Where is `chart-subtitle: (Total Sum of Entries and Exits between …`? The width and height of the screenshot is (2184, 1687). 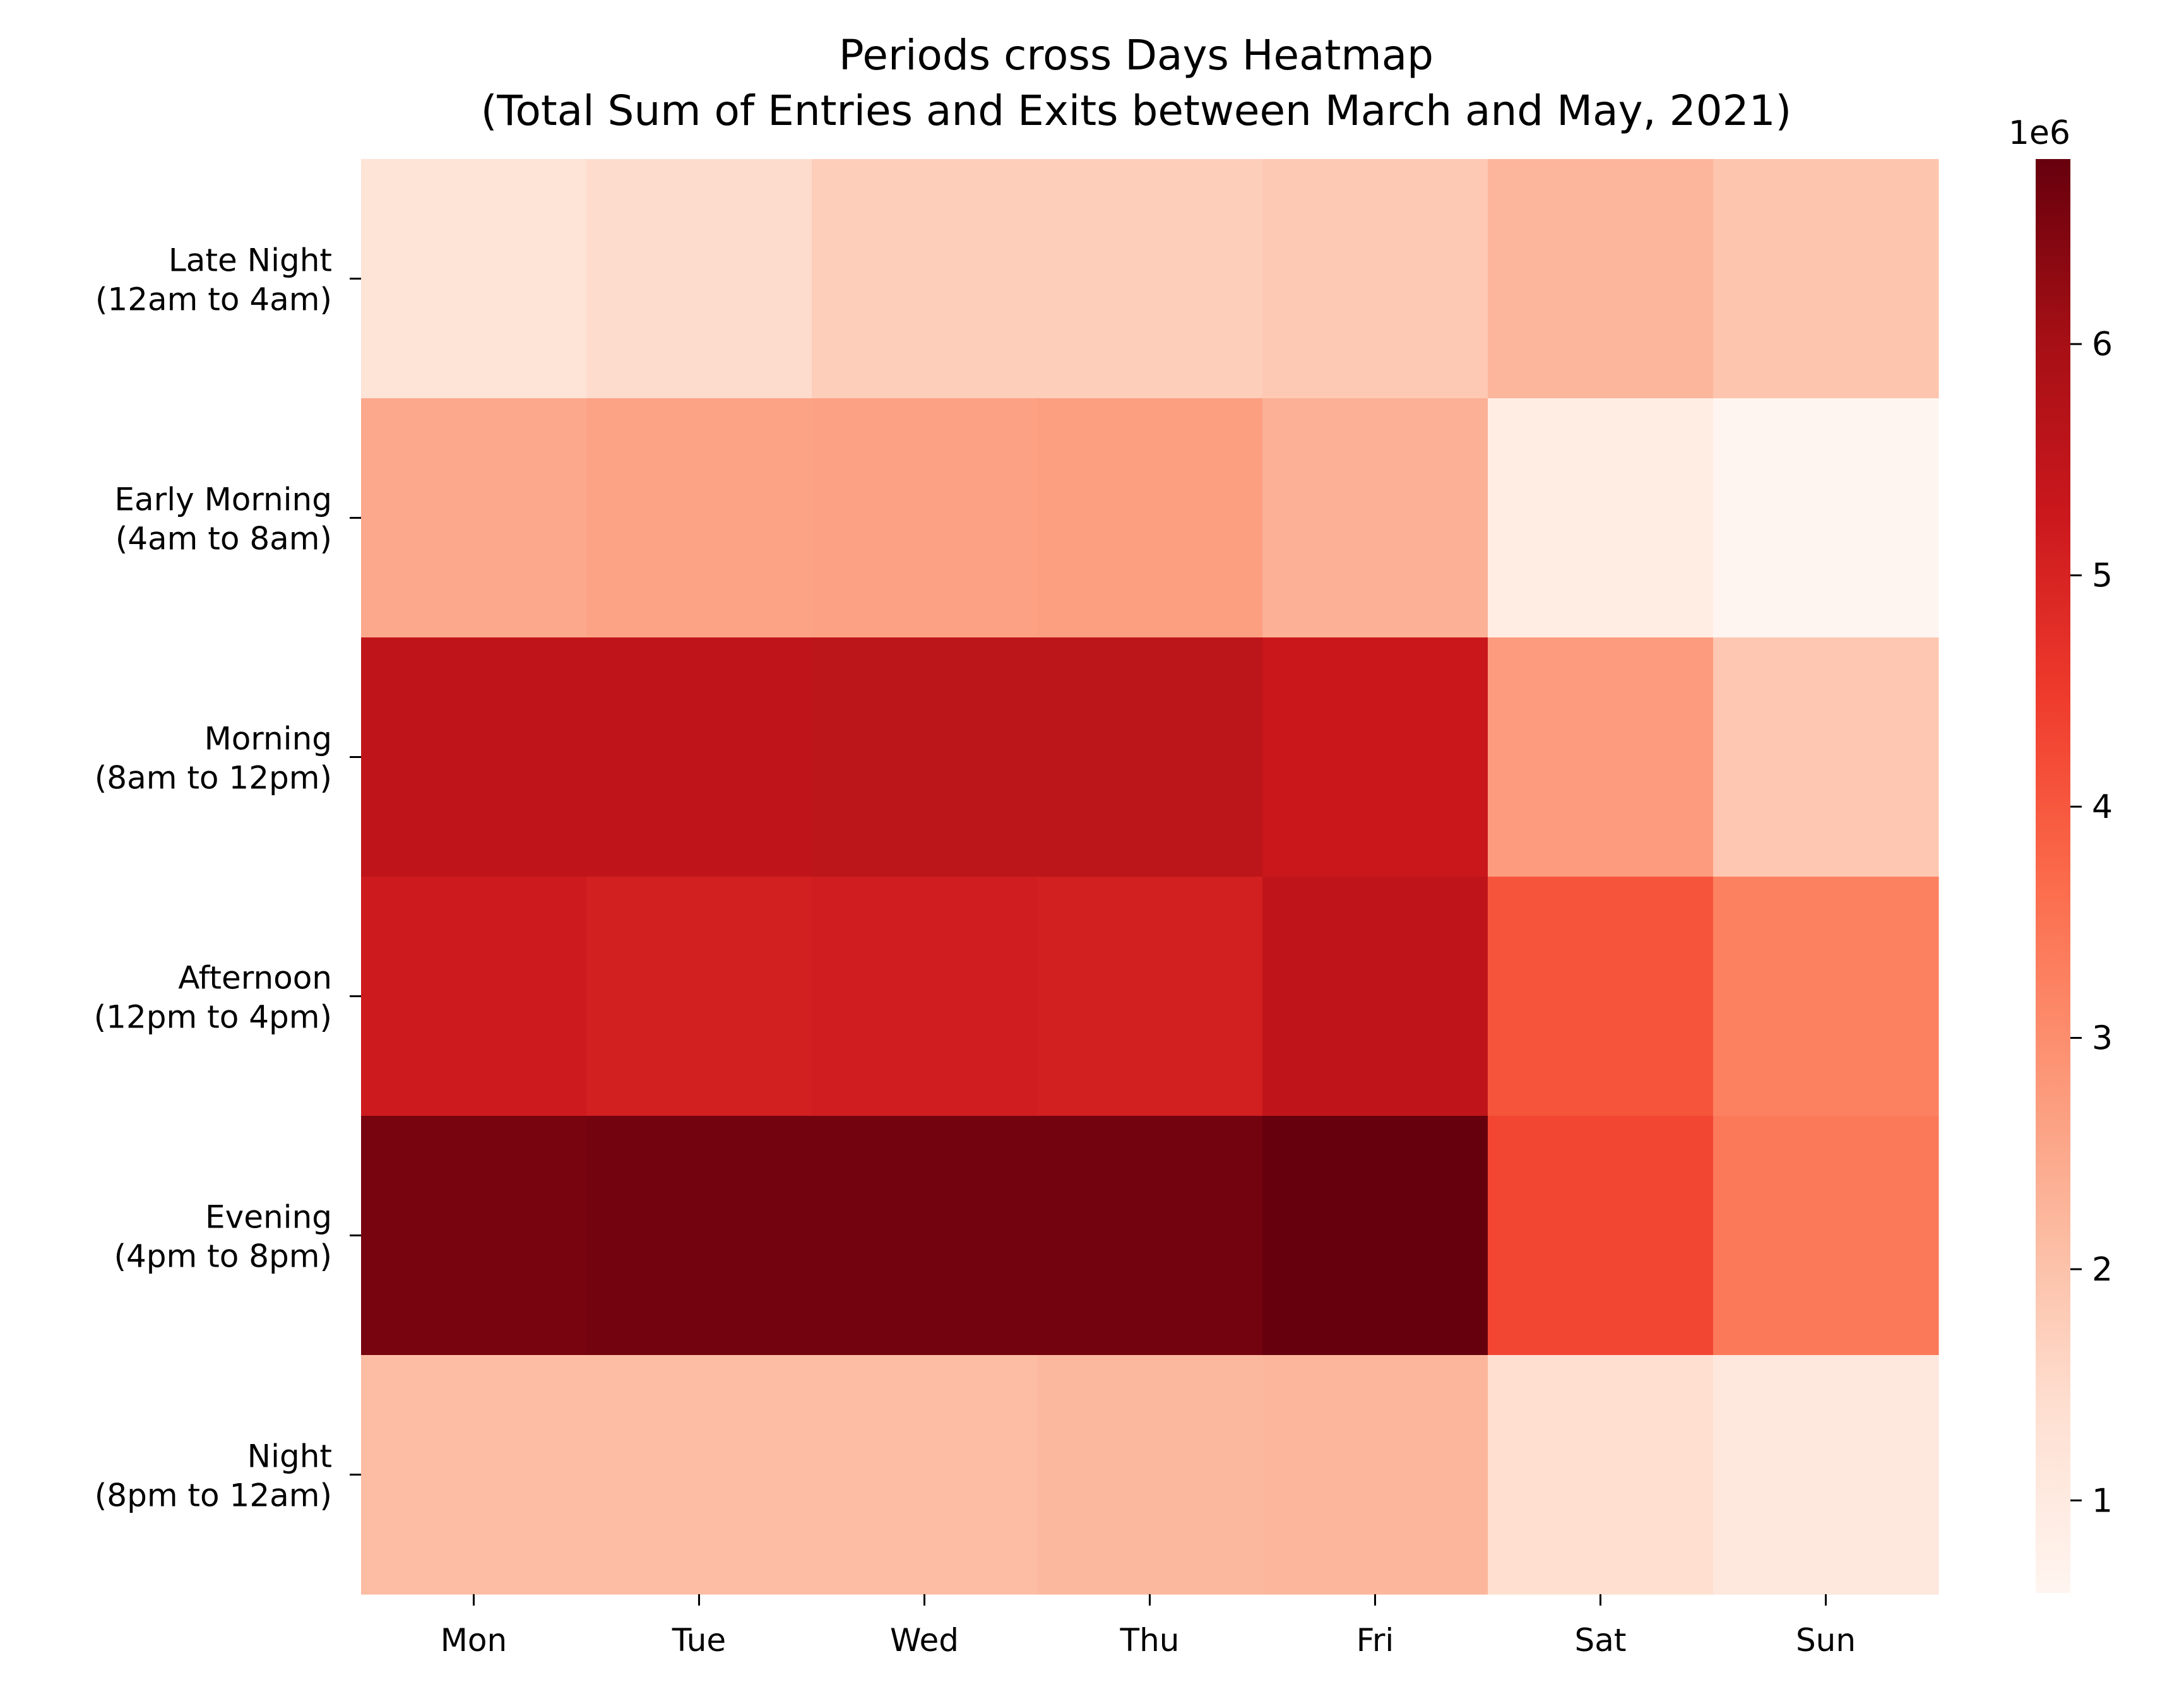
chart-subtitle: (Total Sum of Entries and Exits between … is located at coordinates (1136, 110).